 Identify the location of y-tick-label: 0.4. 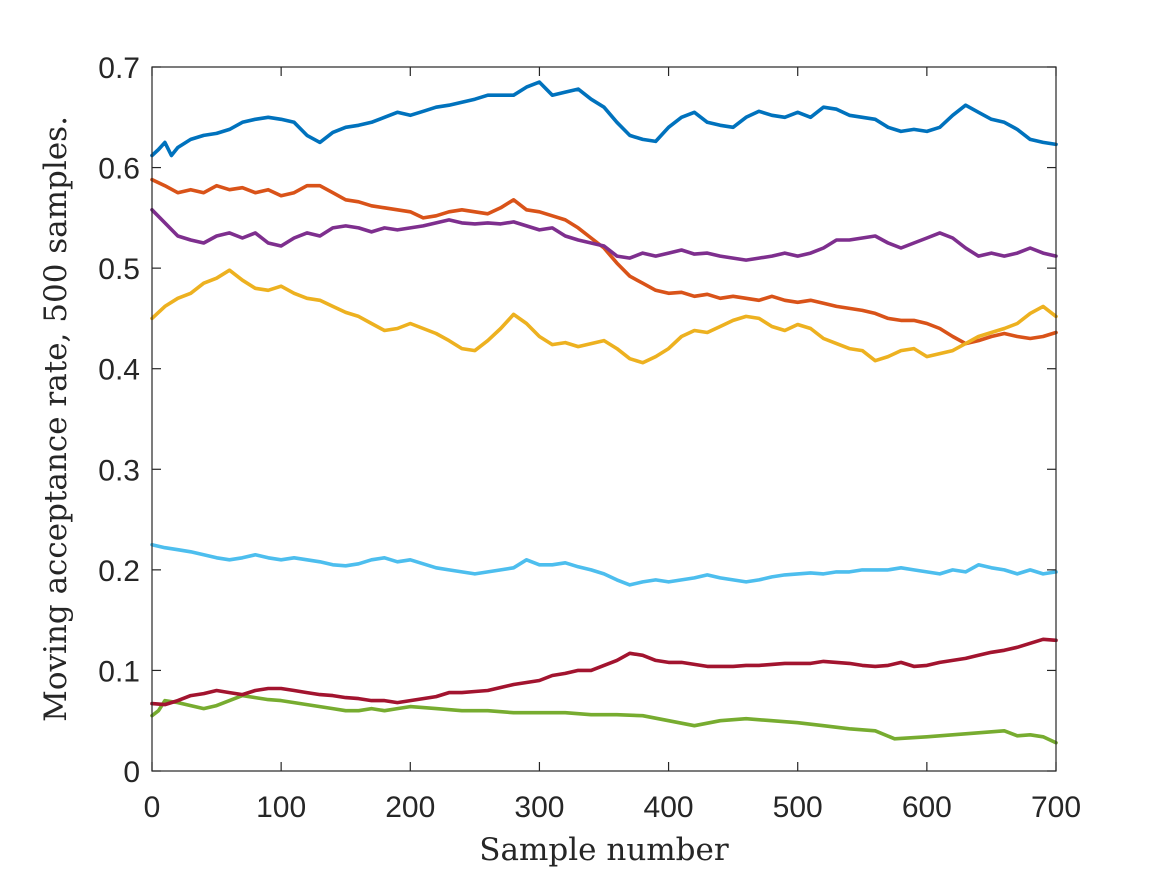
(119, 370).